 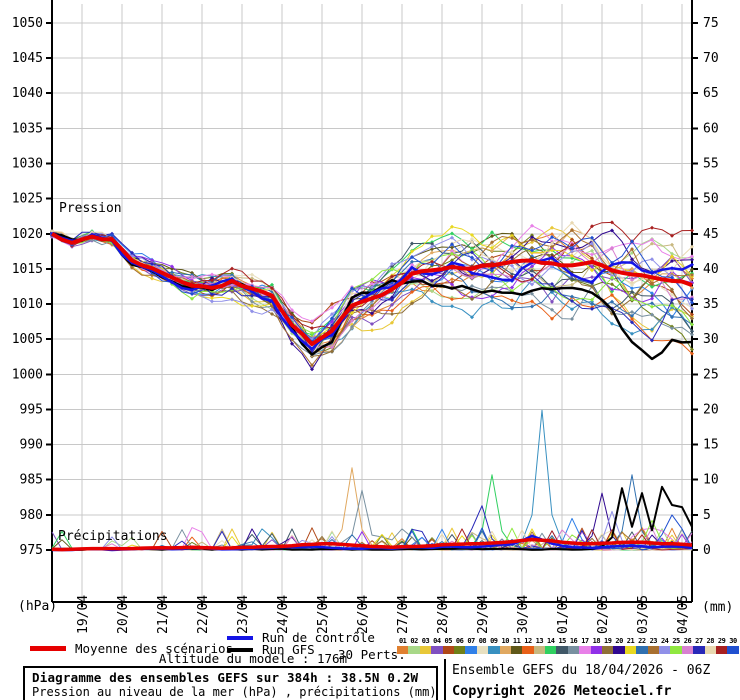 What do you see at coordinates (653, 641) in the screenshot?
I see `member-number-23: 23` at bounding box center [653, 641].